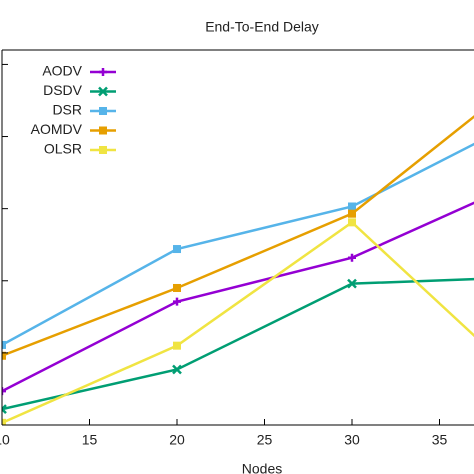  What do you see at coordinates (352, 440) in the screenshot?
I see `x-tick-label: 30` at bounding box center [352, 440].